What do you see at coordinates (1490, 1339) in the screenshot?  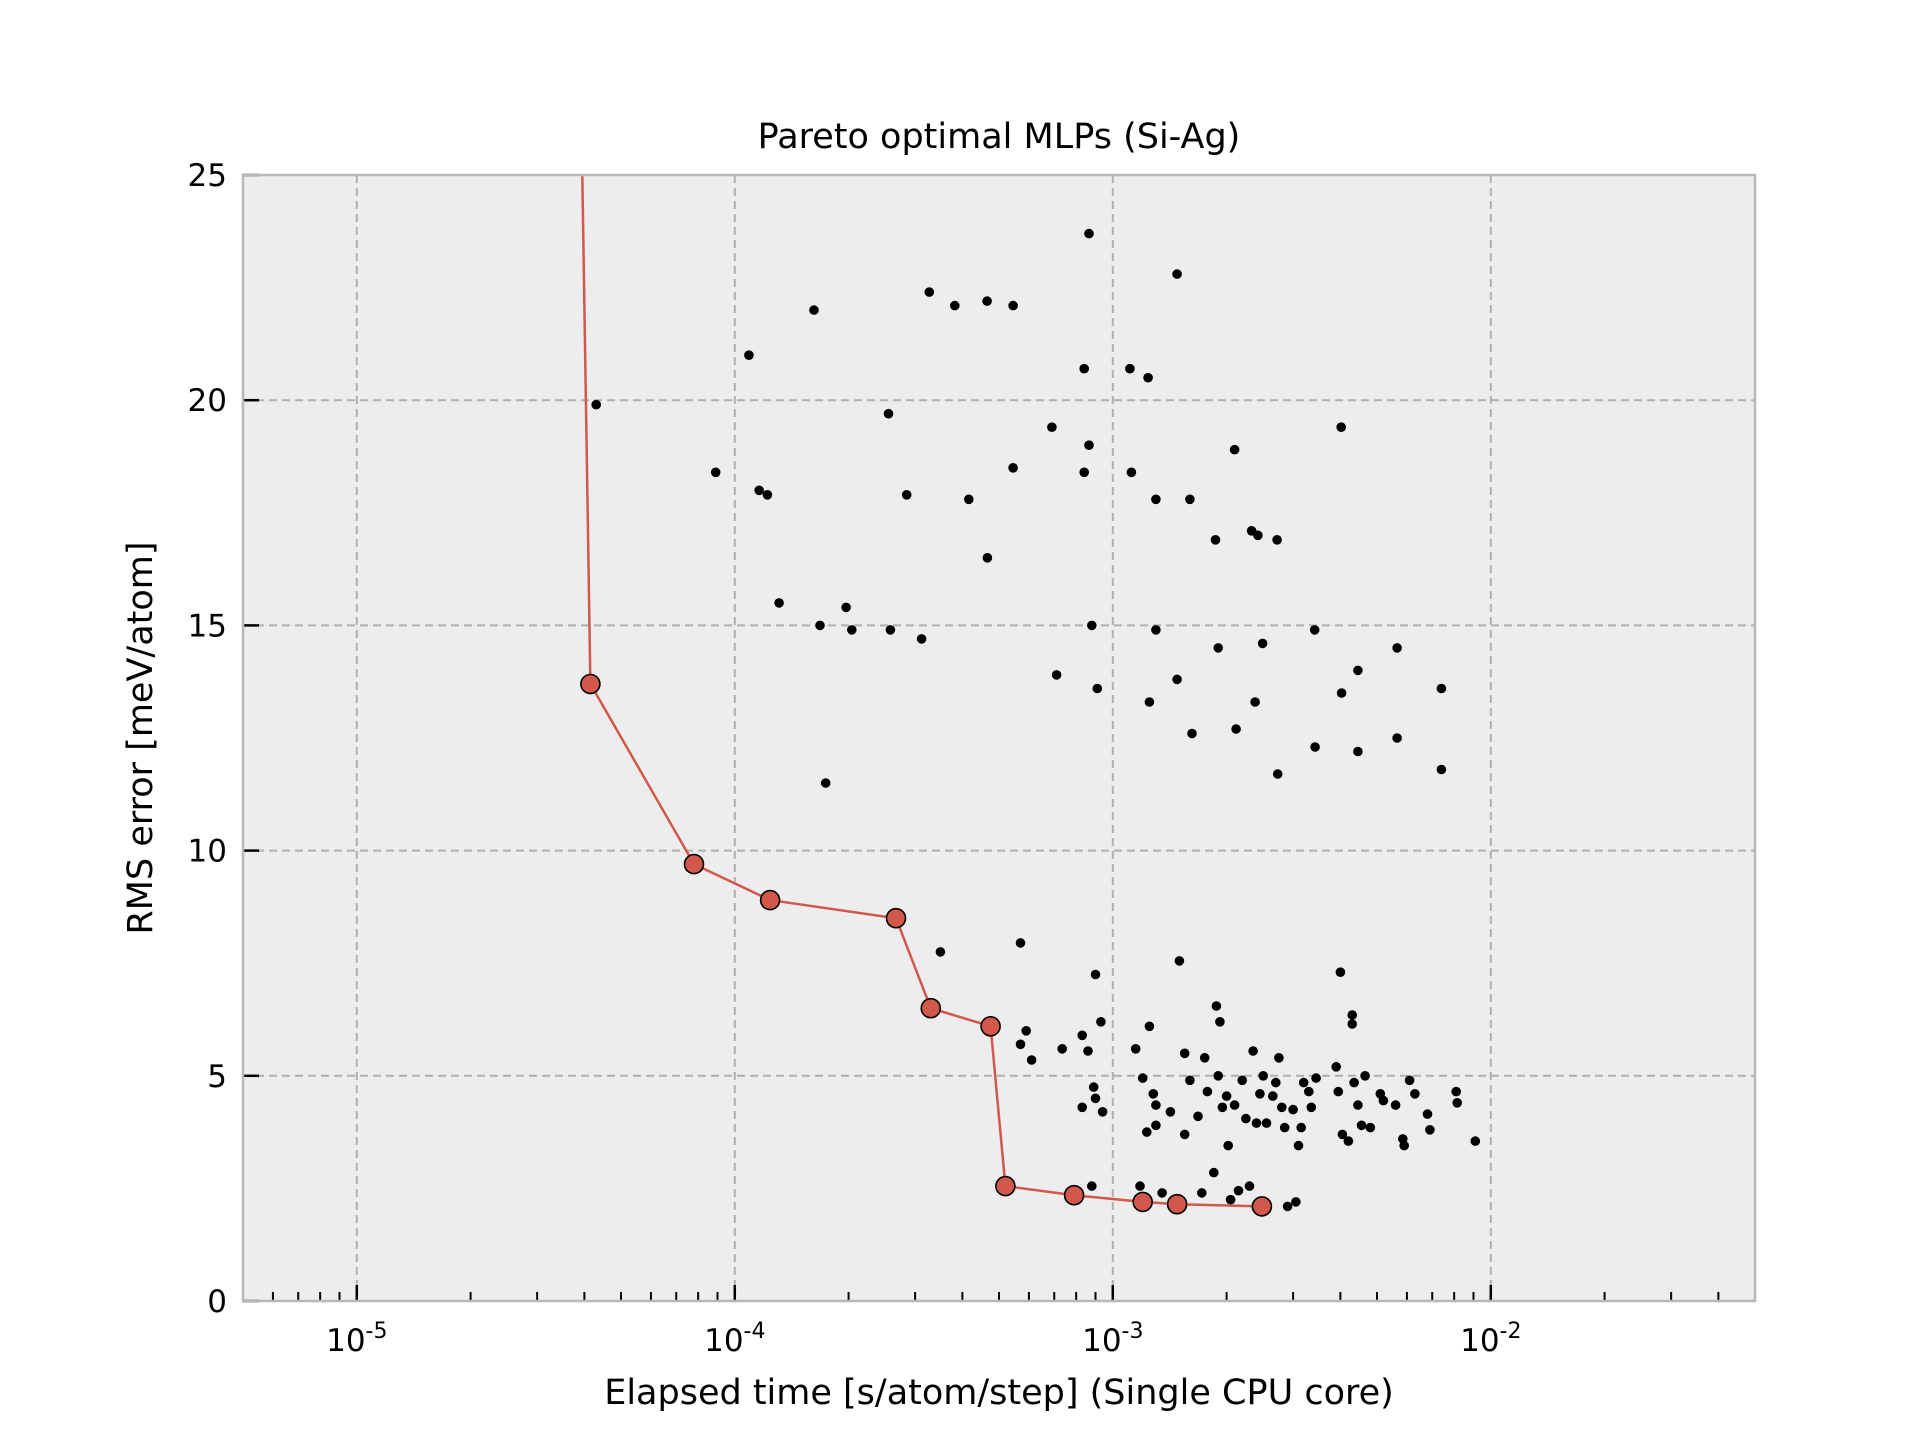 I see `x-tick-label: 10⁻²` at bounding box center [1490, 1339].